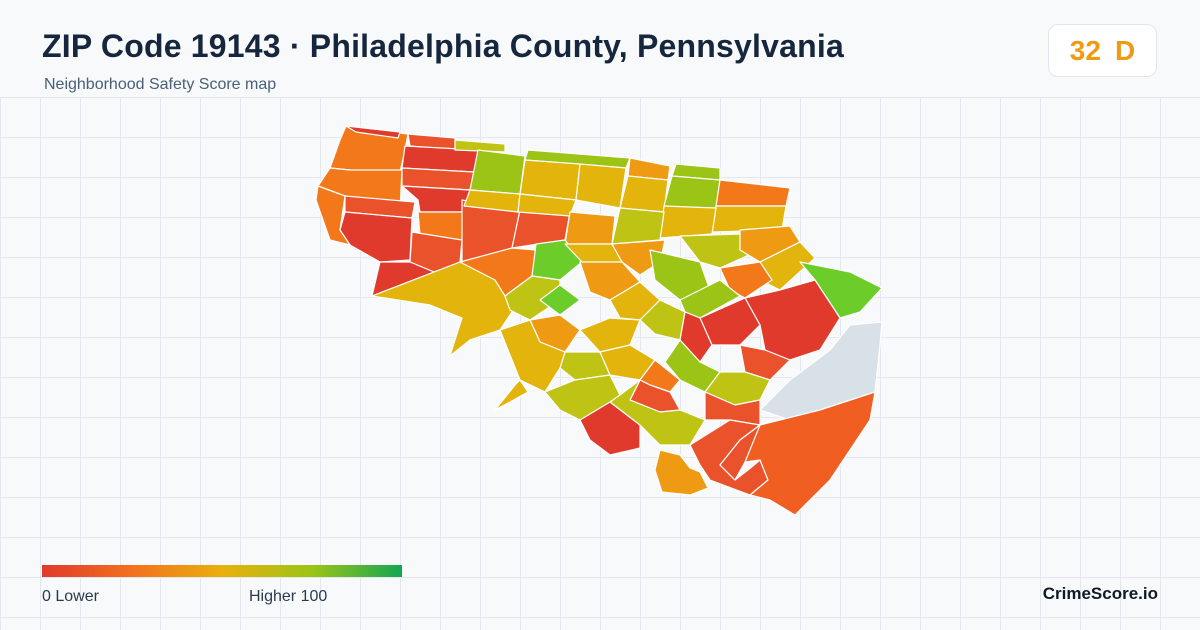 The width and height of the screenshot is (1200, 630). I want to click on page-subtitle: Neighborhood Safety Score map, so click(160, 84).